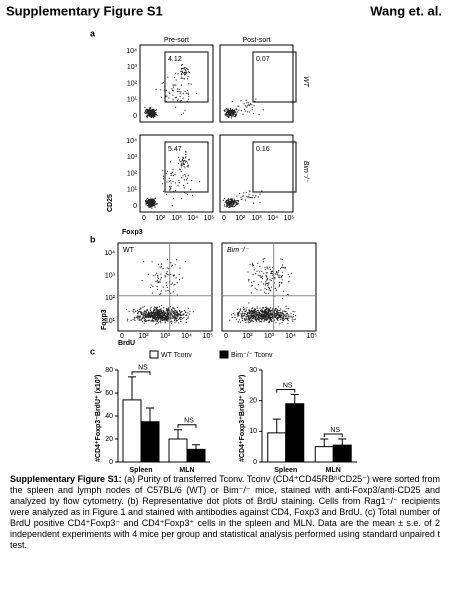 The width and height of the screenshot is (450, 600). What do you see at coordinates (165, 336) in the screenshot?
I see `x-tick-label: 10³` at bounding box center [165, 336].